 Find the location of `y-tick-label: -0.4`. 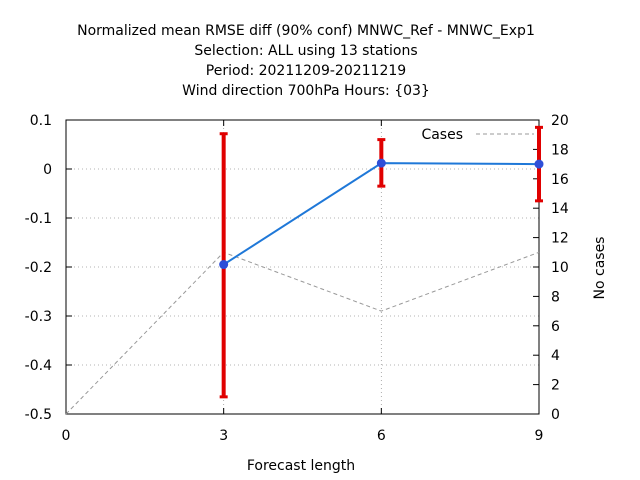

y-tick-label: -0.4 is located at coordinates (38, 366).